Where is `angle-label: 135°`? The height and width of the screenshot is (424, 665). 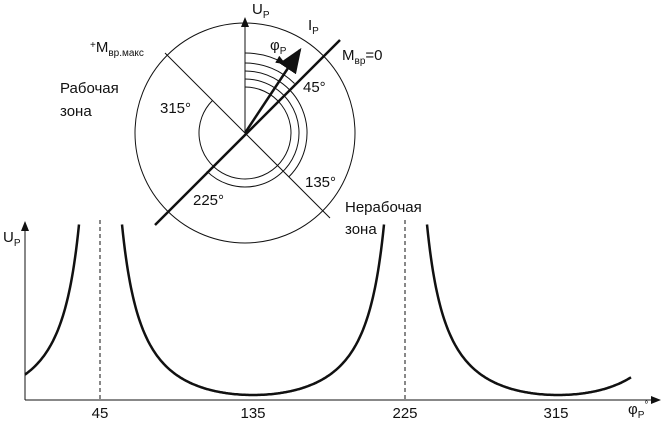 angle-label: 135° is located at coordinates (320, 182).